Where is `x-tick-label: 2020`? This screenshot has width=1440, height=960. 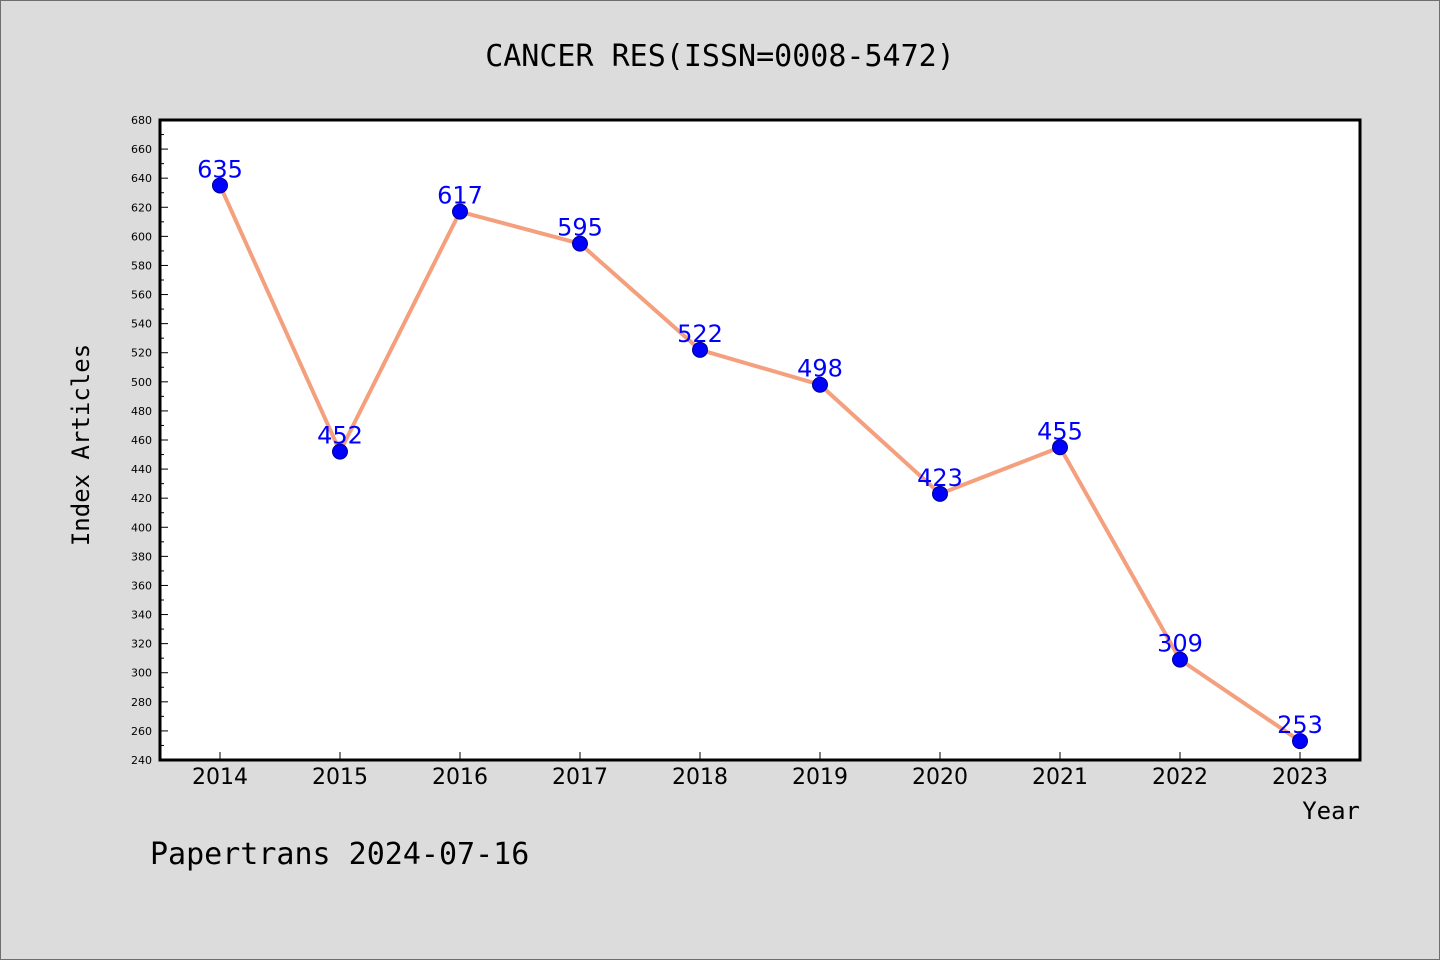
x-tick-label: 2020 is located at coordinates (940, 777).